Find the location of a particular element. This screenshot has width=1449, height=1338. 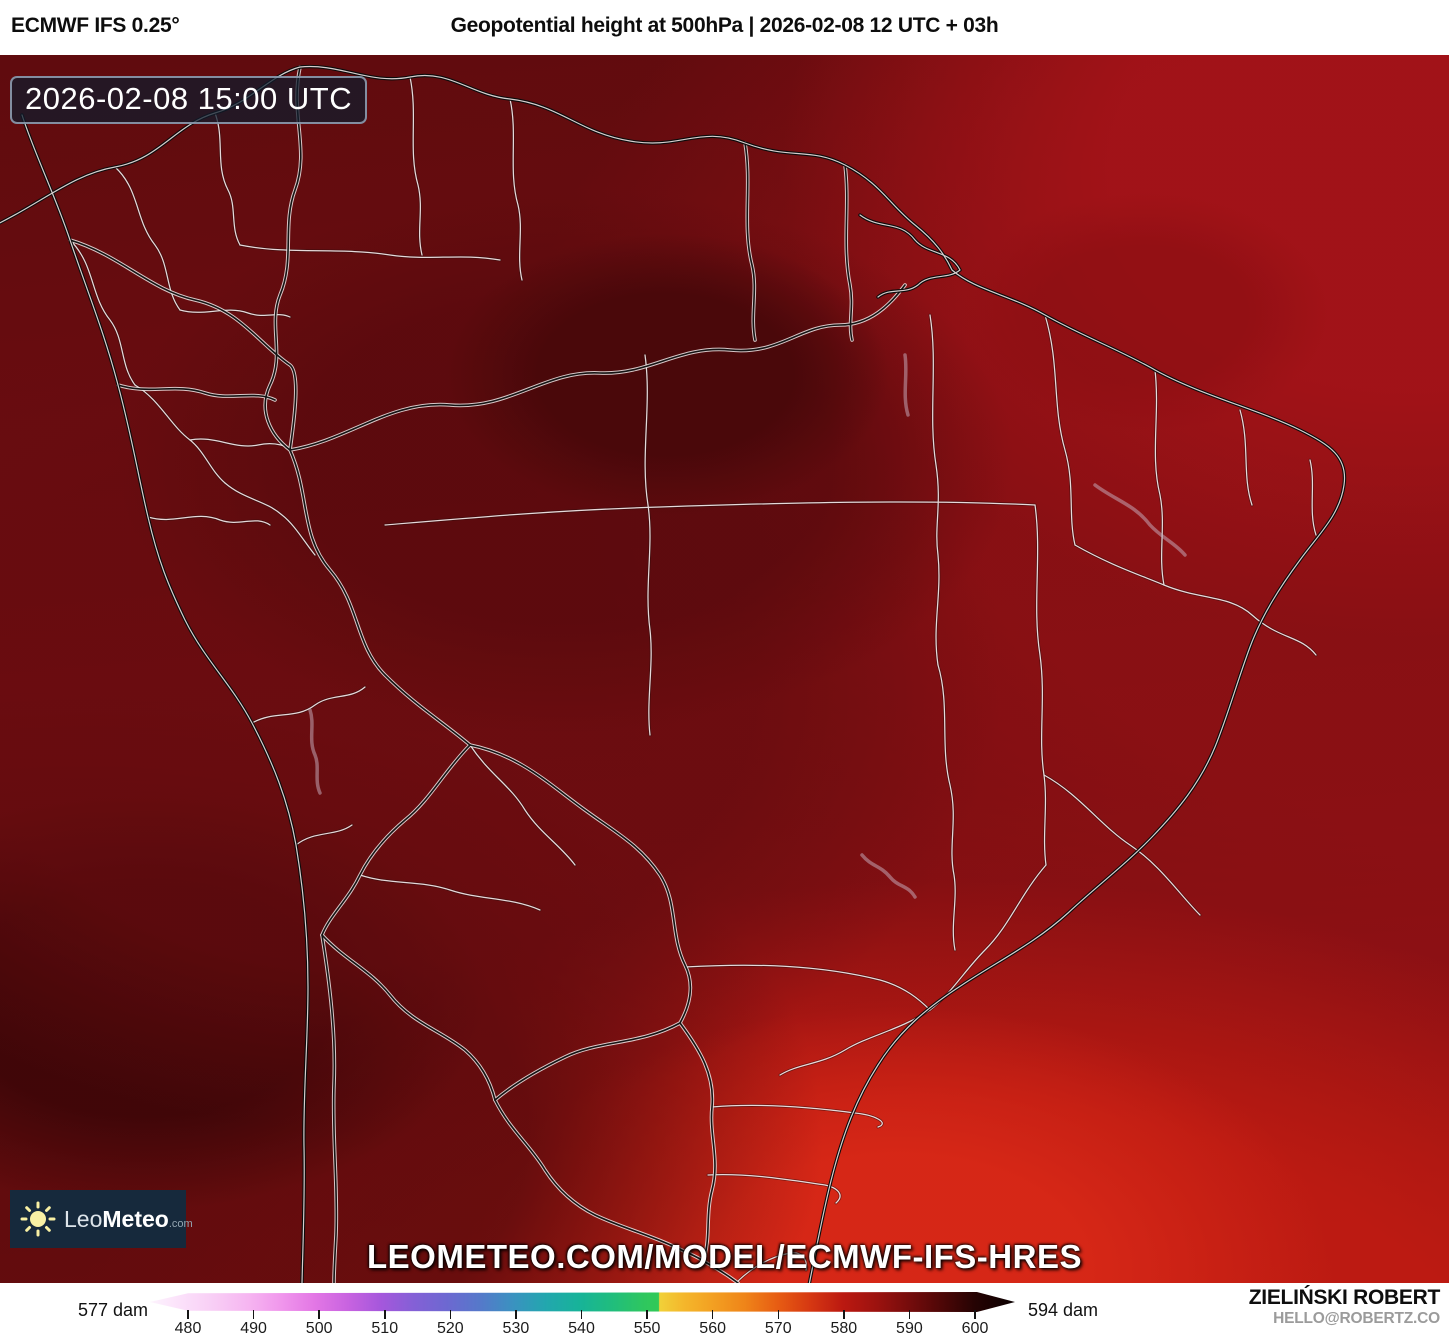

leometeo-logo: LeoMeteo.com is located at coordinates (101, 1219).